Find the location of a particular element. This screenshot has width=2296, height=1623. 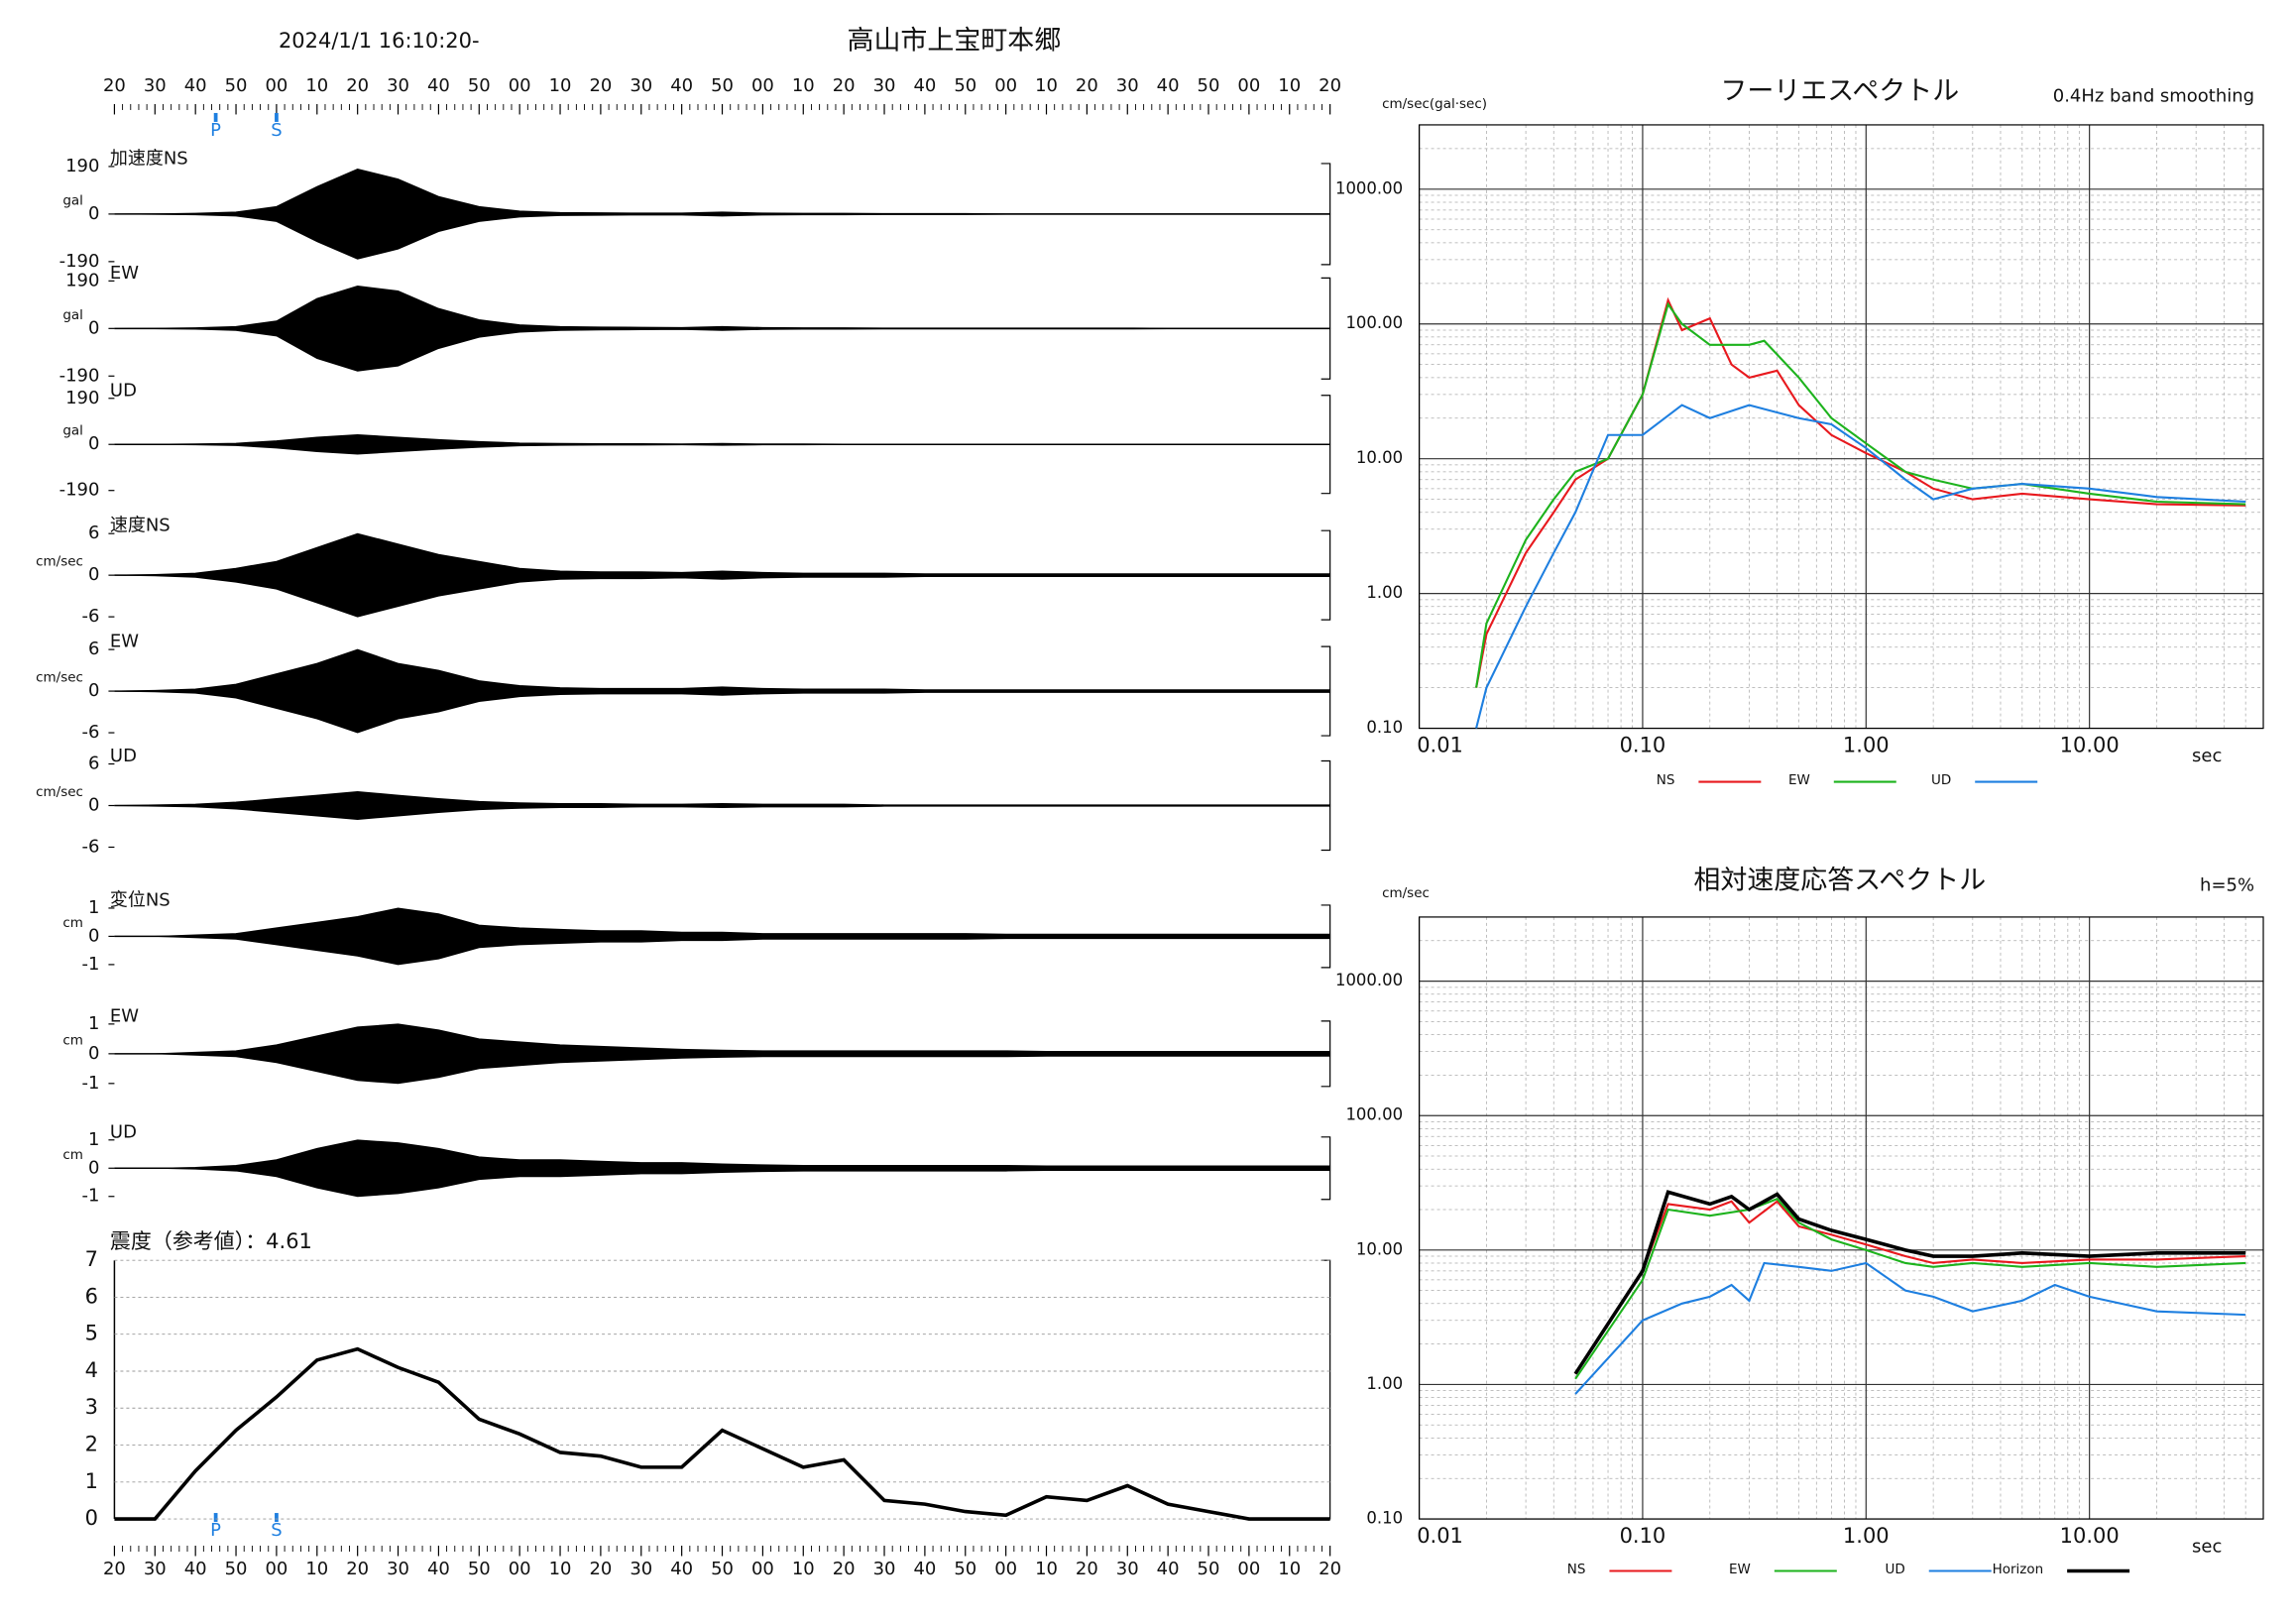

x-tick-label: 1.00 is located at coordinates (1867, 1536).